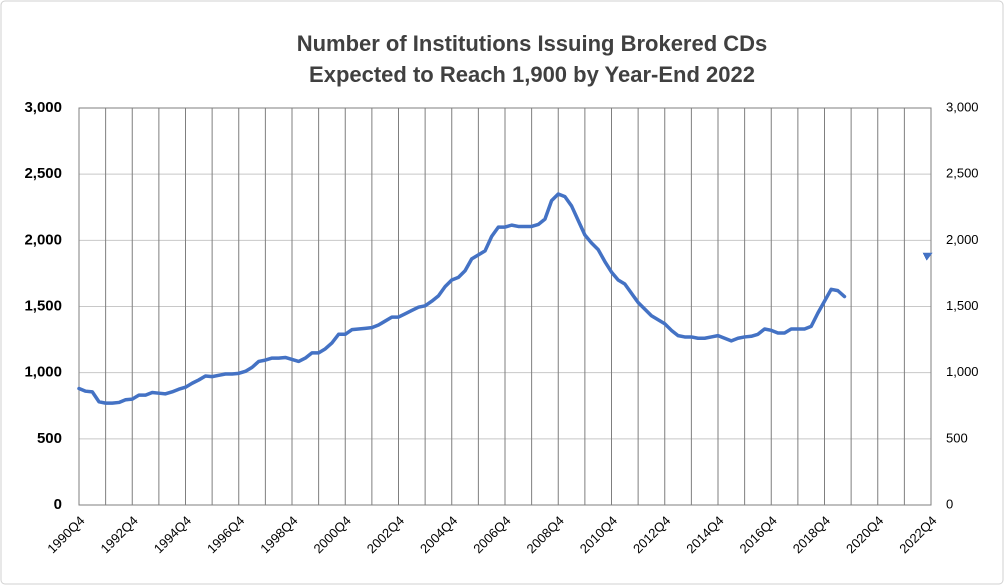 The image size is (1005, 586). I want to click on y2-tick-label: 2,500, so click(962, 173).